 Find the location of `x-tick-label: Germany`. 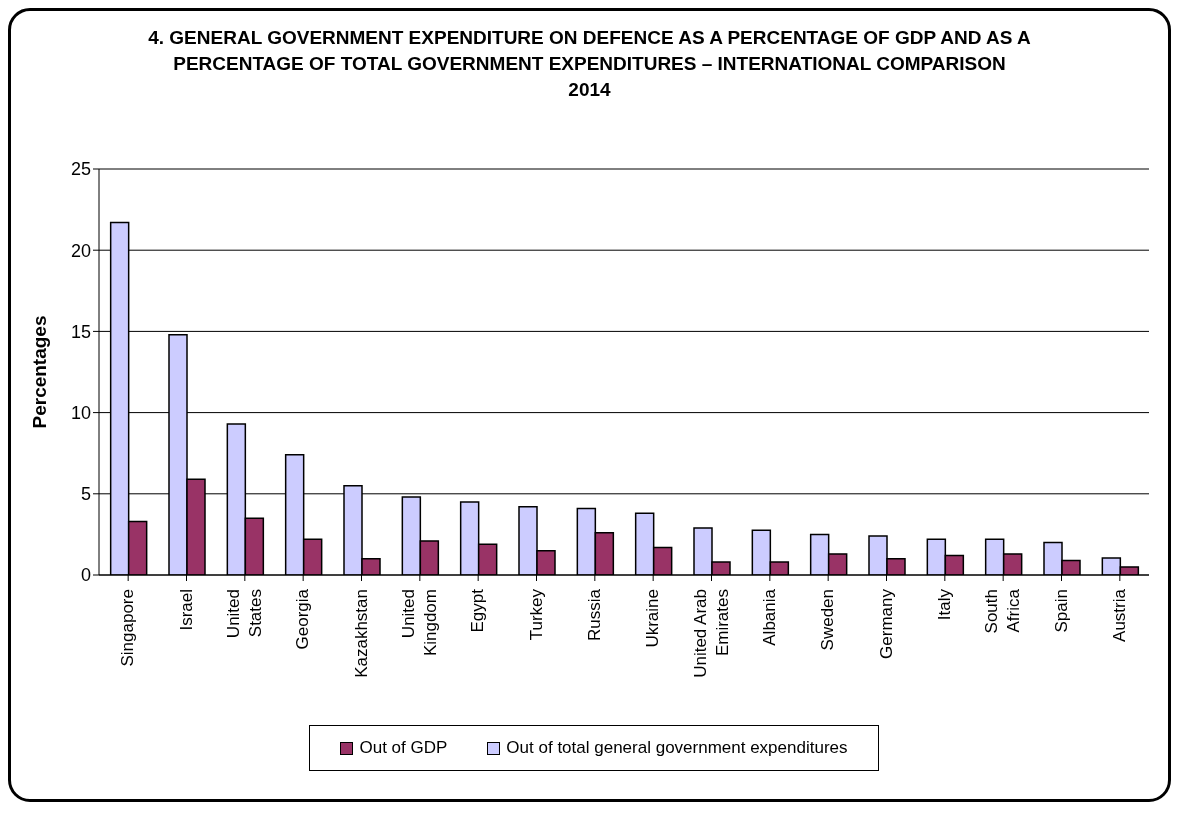

x-tick-label: Germany is located at coordinates (886, 623).